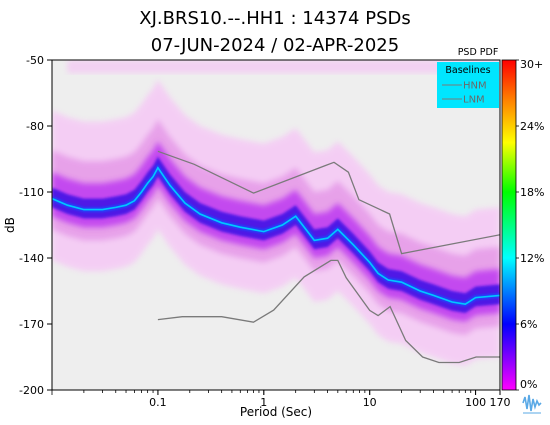 The image size is (550, 425). What do you see at coordinates (275, 18) in the screenshot?
I see `chart-title: XJ.BRS10.--.HH1 : 14374 PSDs` at bounding box center [275, 18].